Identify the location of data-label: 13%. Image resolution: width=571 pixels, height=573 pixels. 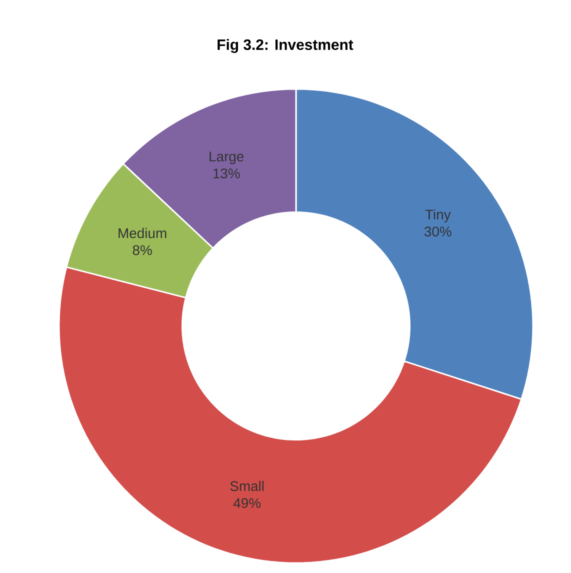
(226, 173).